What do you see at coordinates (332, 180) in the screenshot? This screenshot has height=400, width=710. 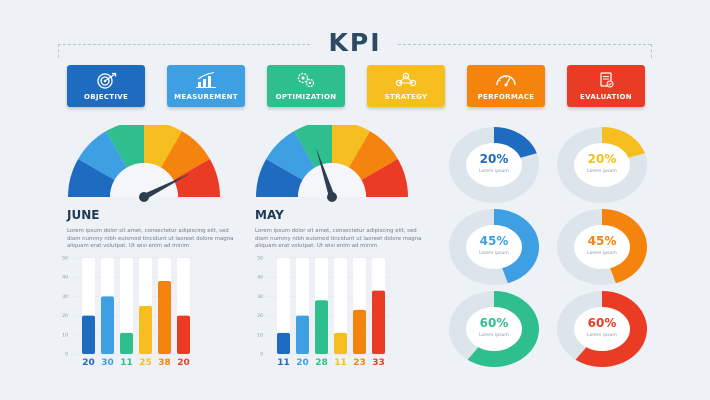 I see `gauge-center` at bounding box center [332, 180].